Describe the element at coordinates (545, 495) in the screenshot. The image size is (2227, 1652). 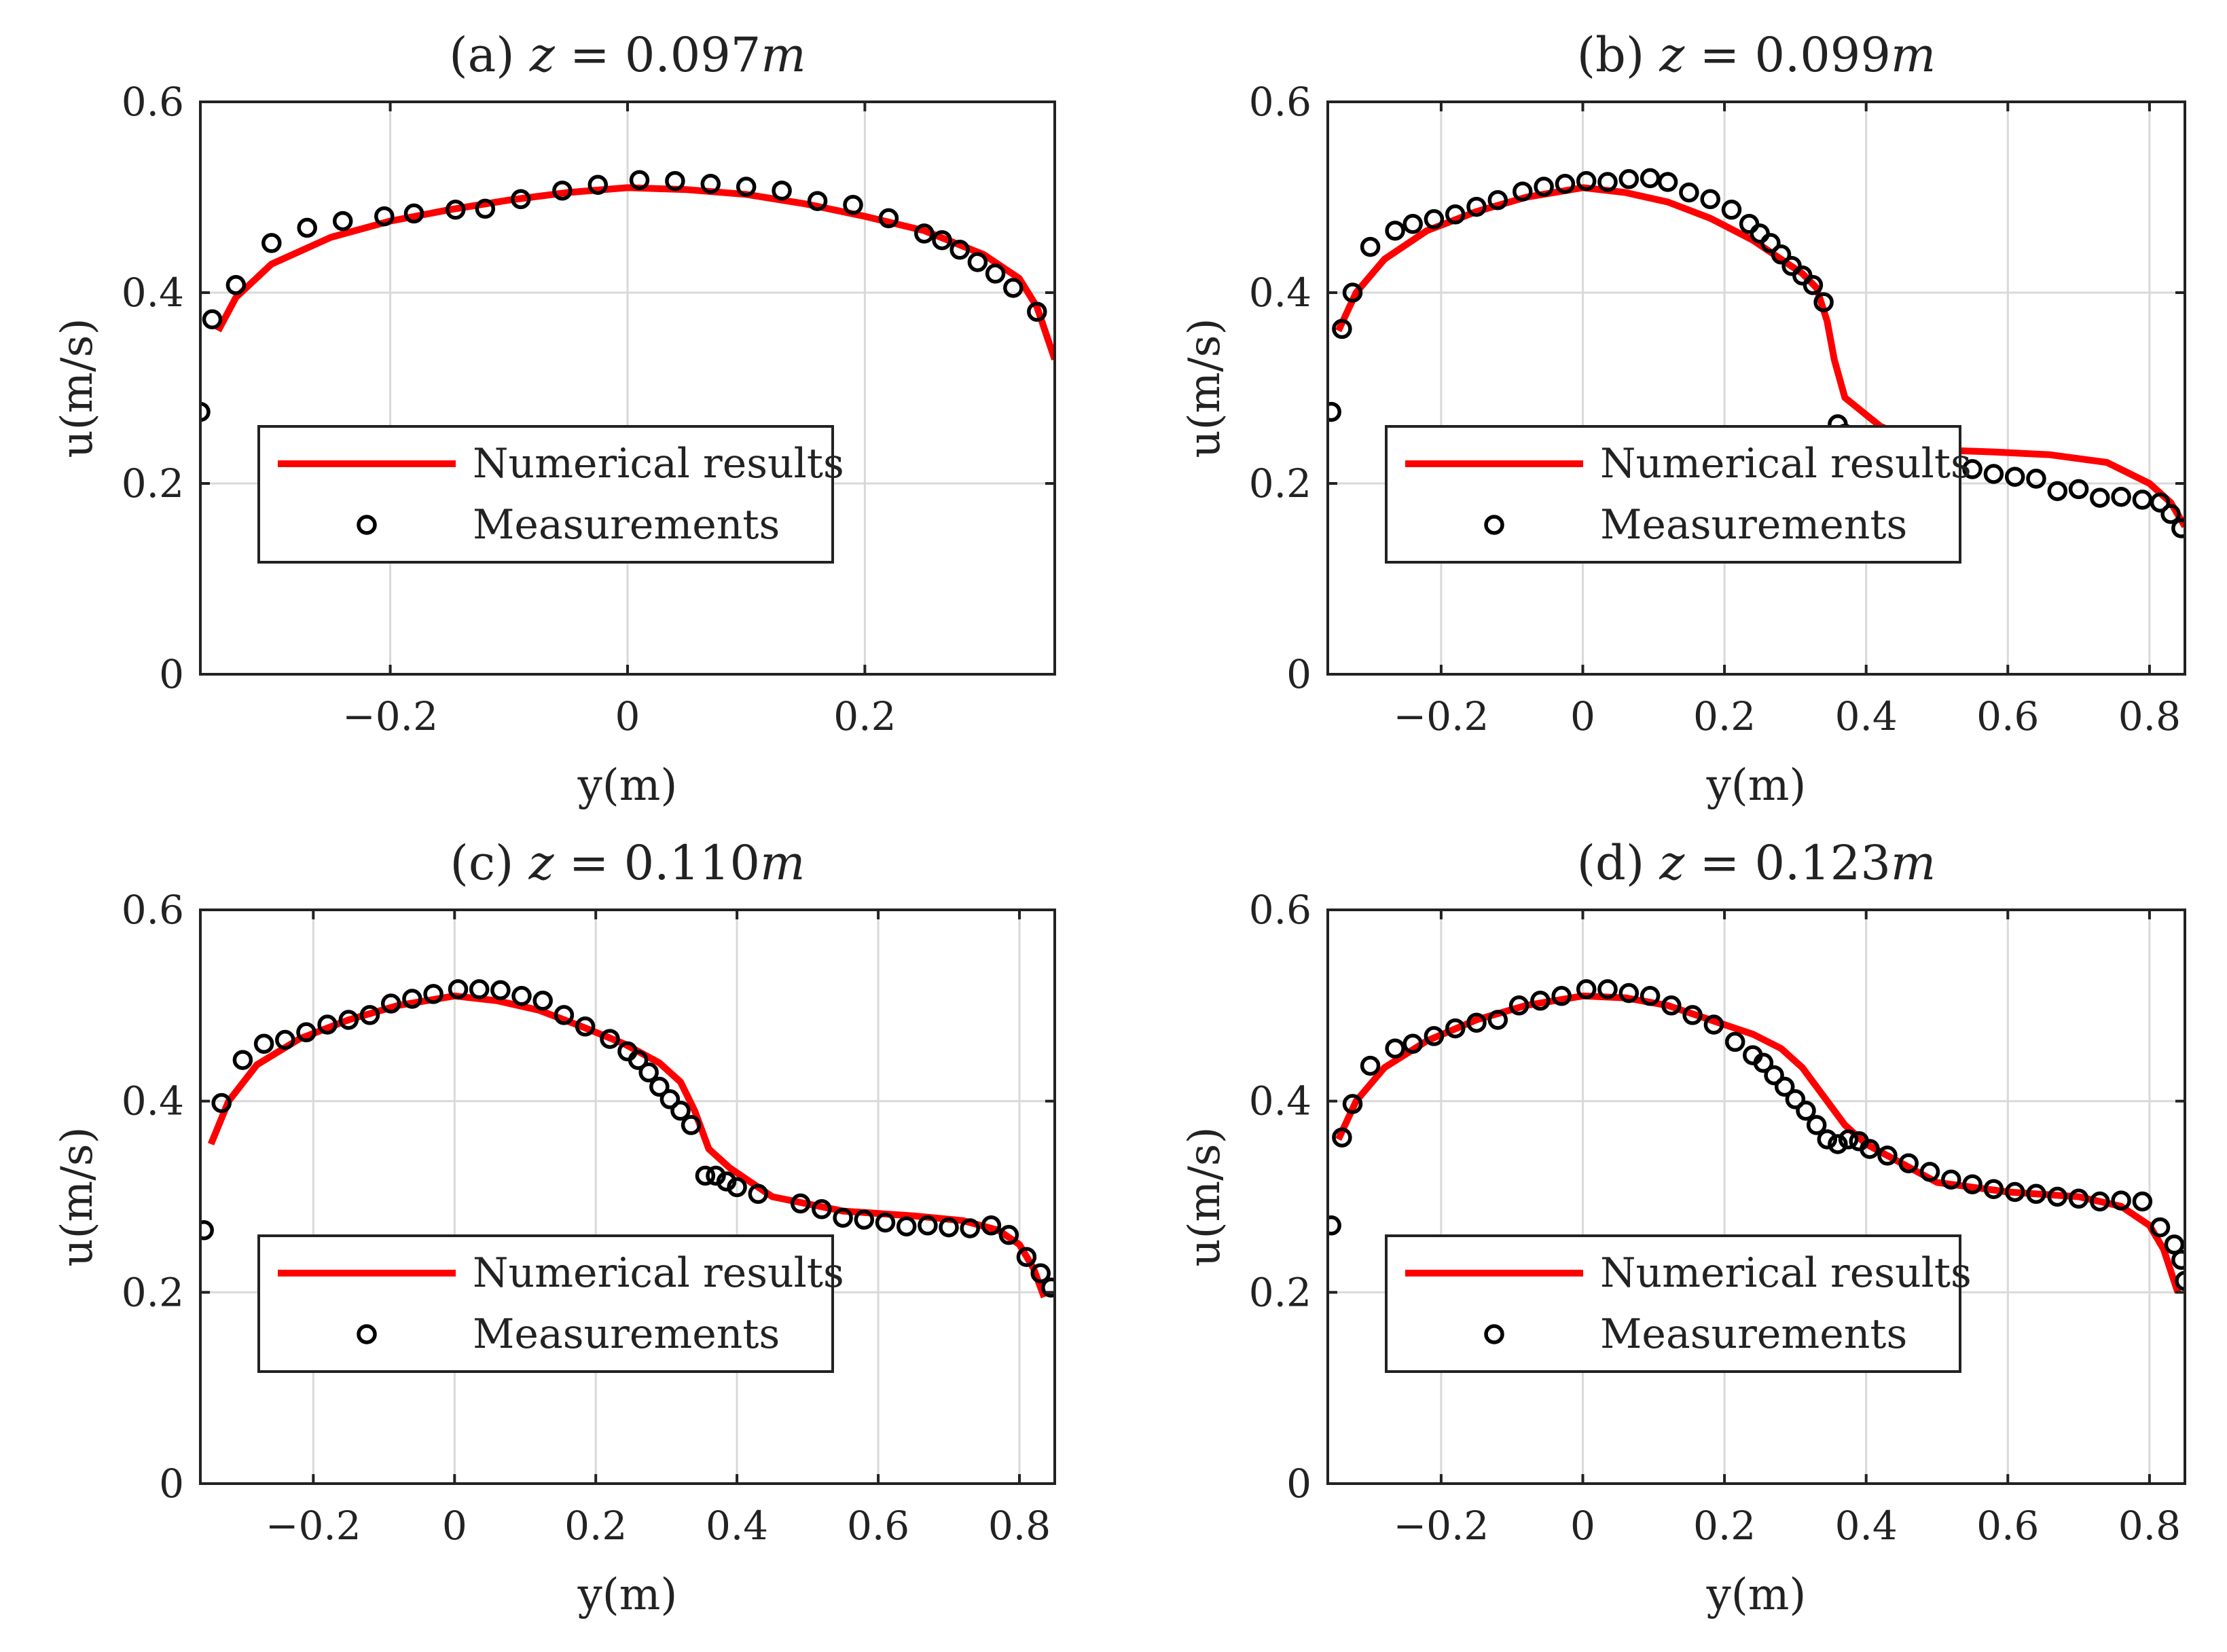
I see `legend-box` at that location.